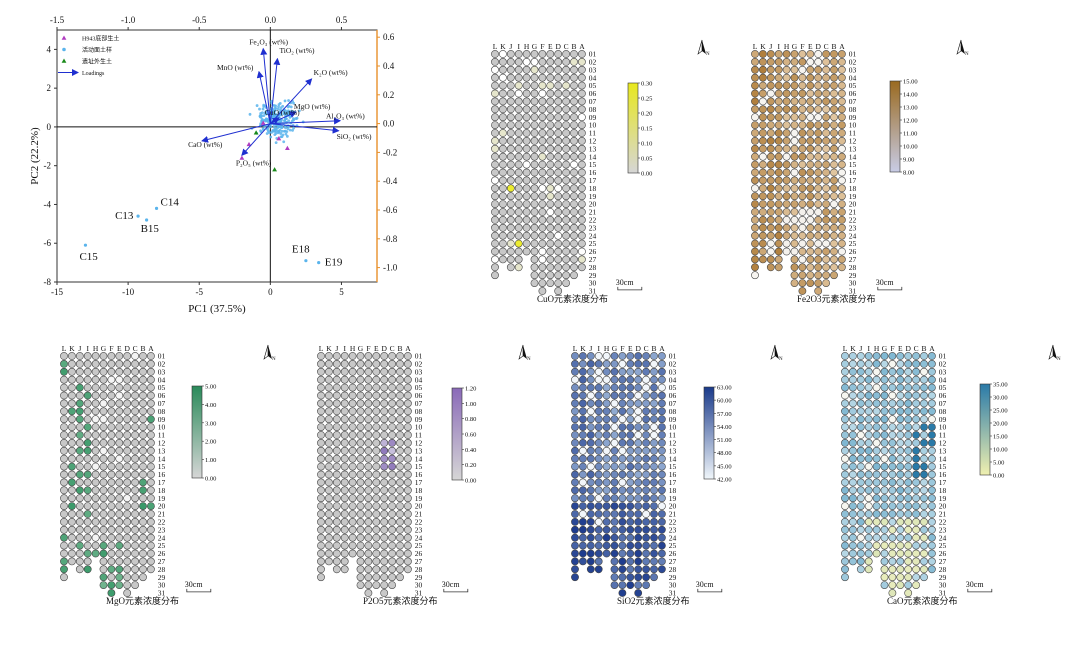 The height and width of the screenshot is (645, 1080). What do you see at coordinates (162, 585) in the screenshot?
I see `row-label: 30` at bounding box center [162, 585].